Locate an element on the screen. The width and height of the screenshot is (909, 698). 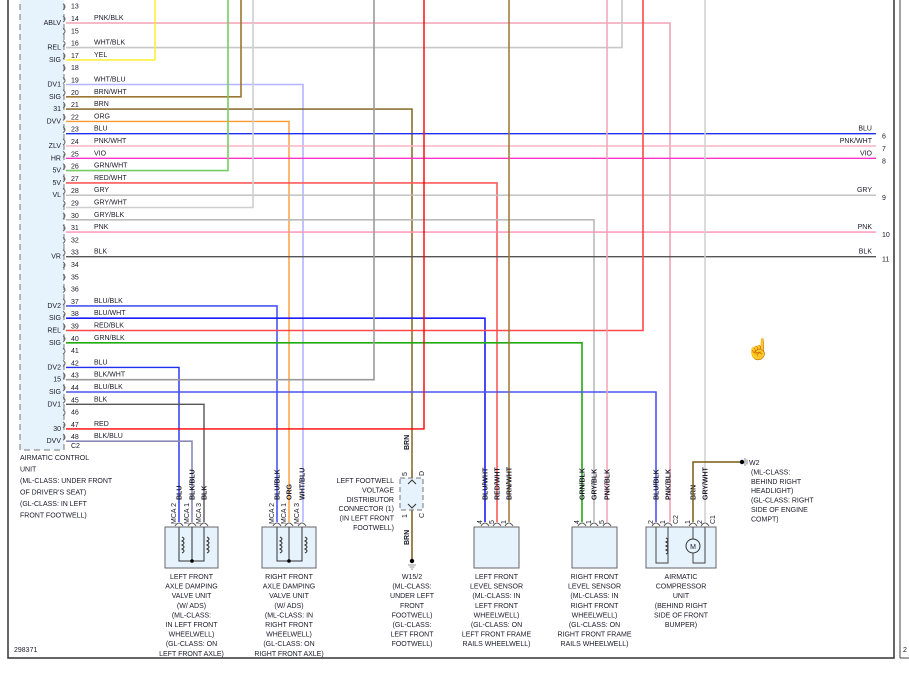
wire-color-label: BLK/BLU is located at coordinates (193, 484).